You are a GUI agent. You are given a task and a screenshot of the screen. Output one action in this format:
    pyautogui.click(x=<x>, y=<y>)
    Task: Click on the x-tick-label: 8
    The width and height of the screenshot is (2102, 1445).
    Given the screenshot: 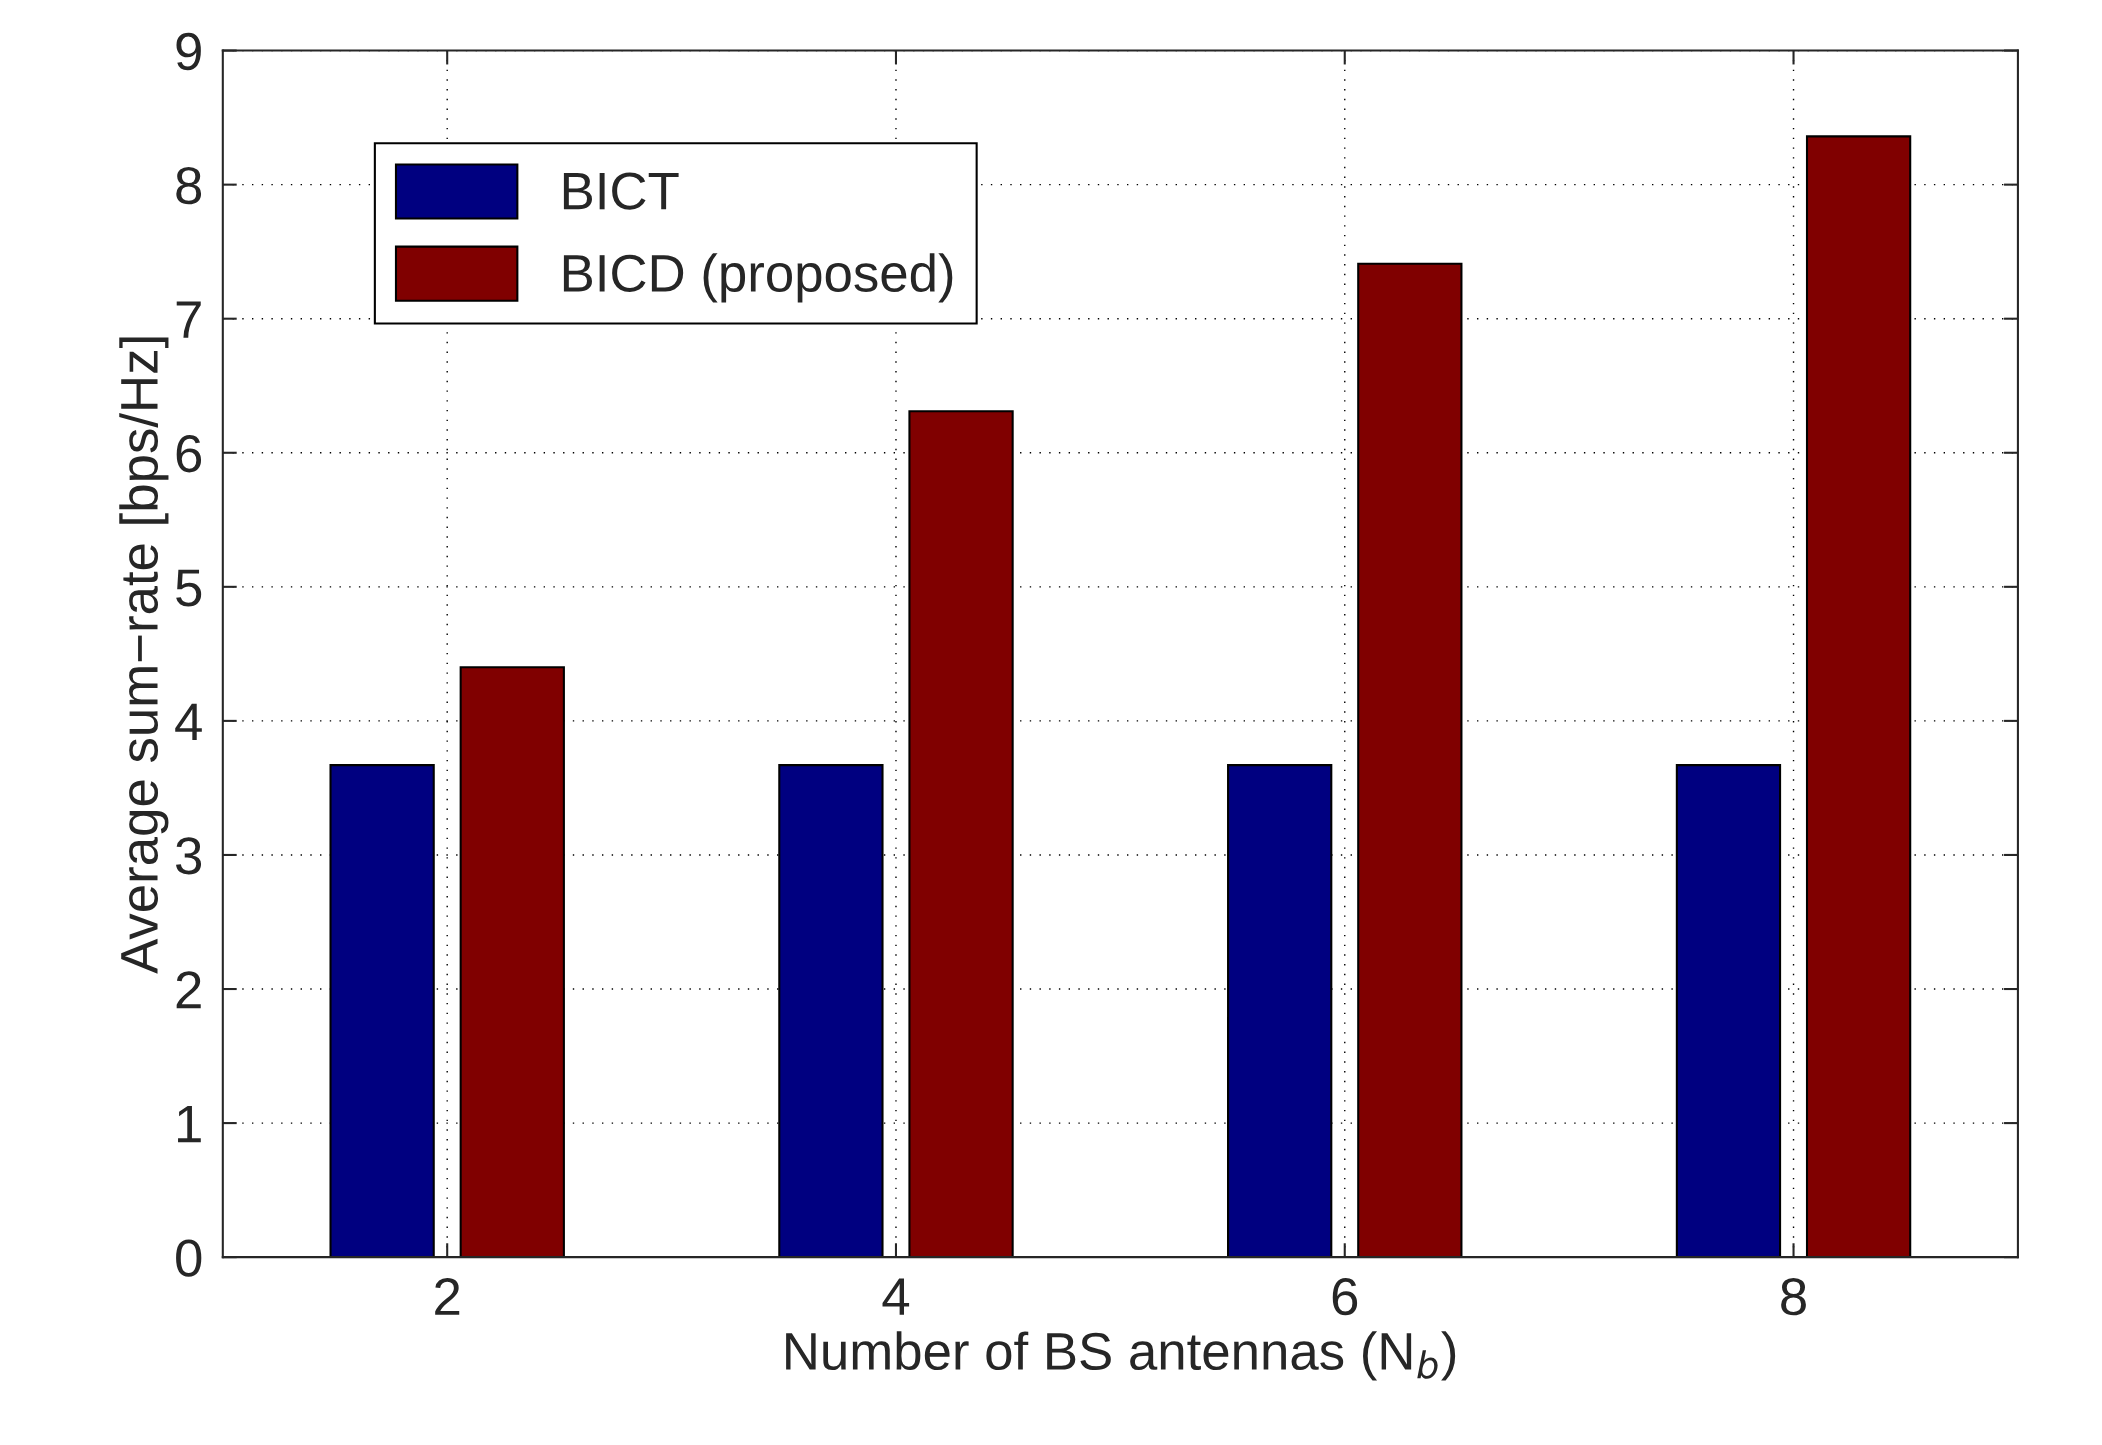 What is the action you would take?
    pyautogui.click(x=1793, y=1296)
    